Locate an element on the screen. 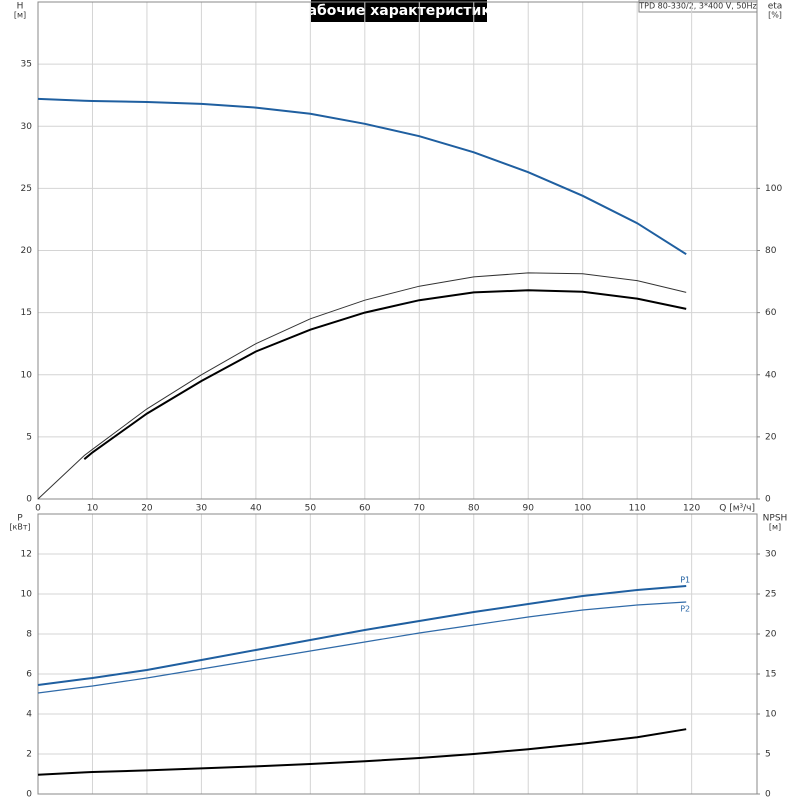 The width and height of the screenshot is (800, 800). y-tick-label: 25 is located at coordinates (26, 189).